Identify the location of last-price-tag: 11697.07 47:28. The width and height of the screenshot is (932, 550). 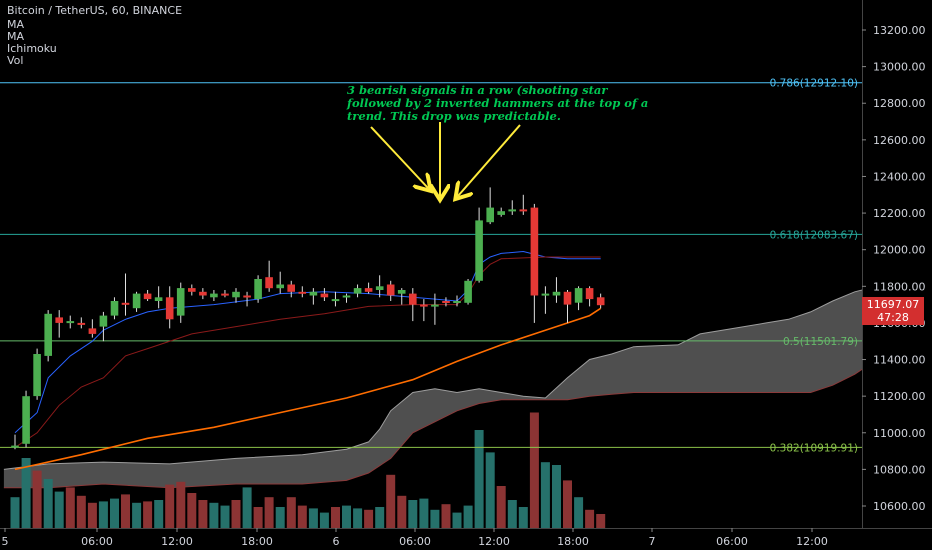
(893, 311).